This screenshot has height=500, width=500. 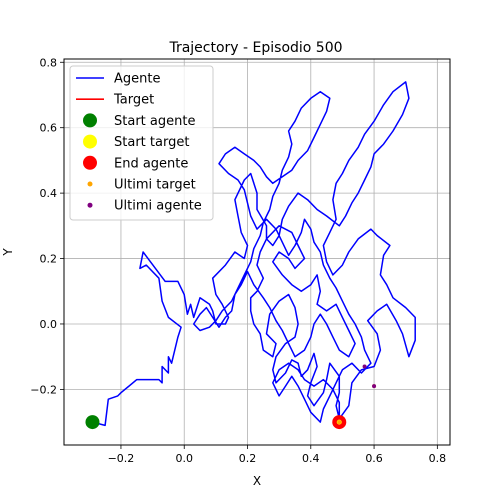 I want to click on y-tick-label: 0.0, so click(x=49, y=324).